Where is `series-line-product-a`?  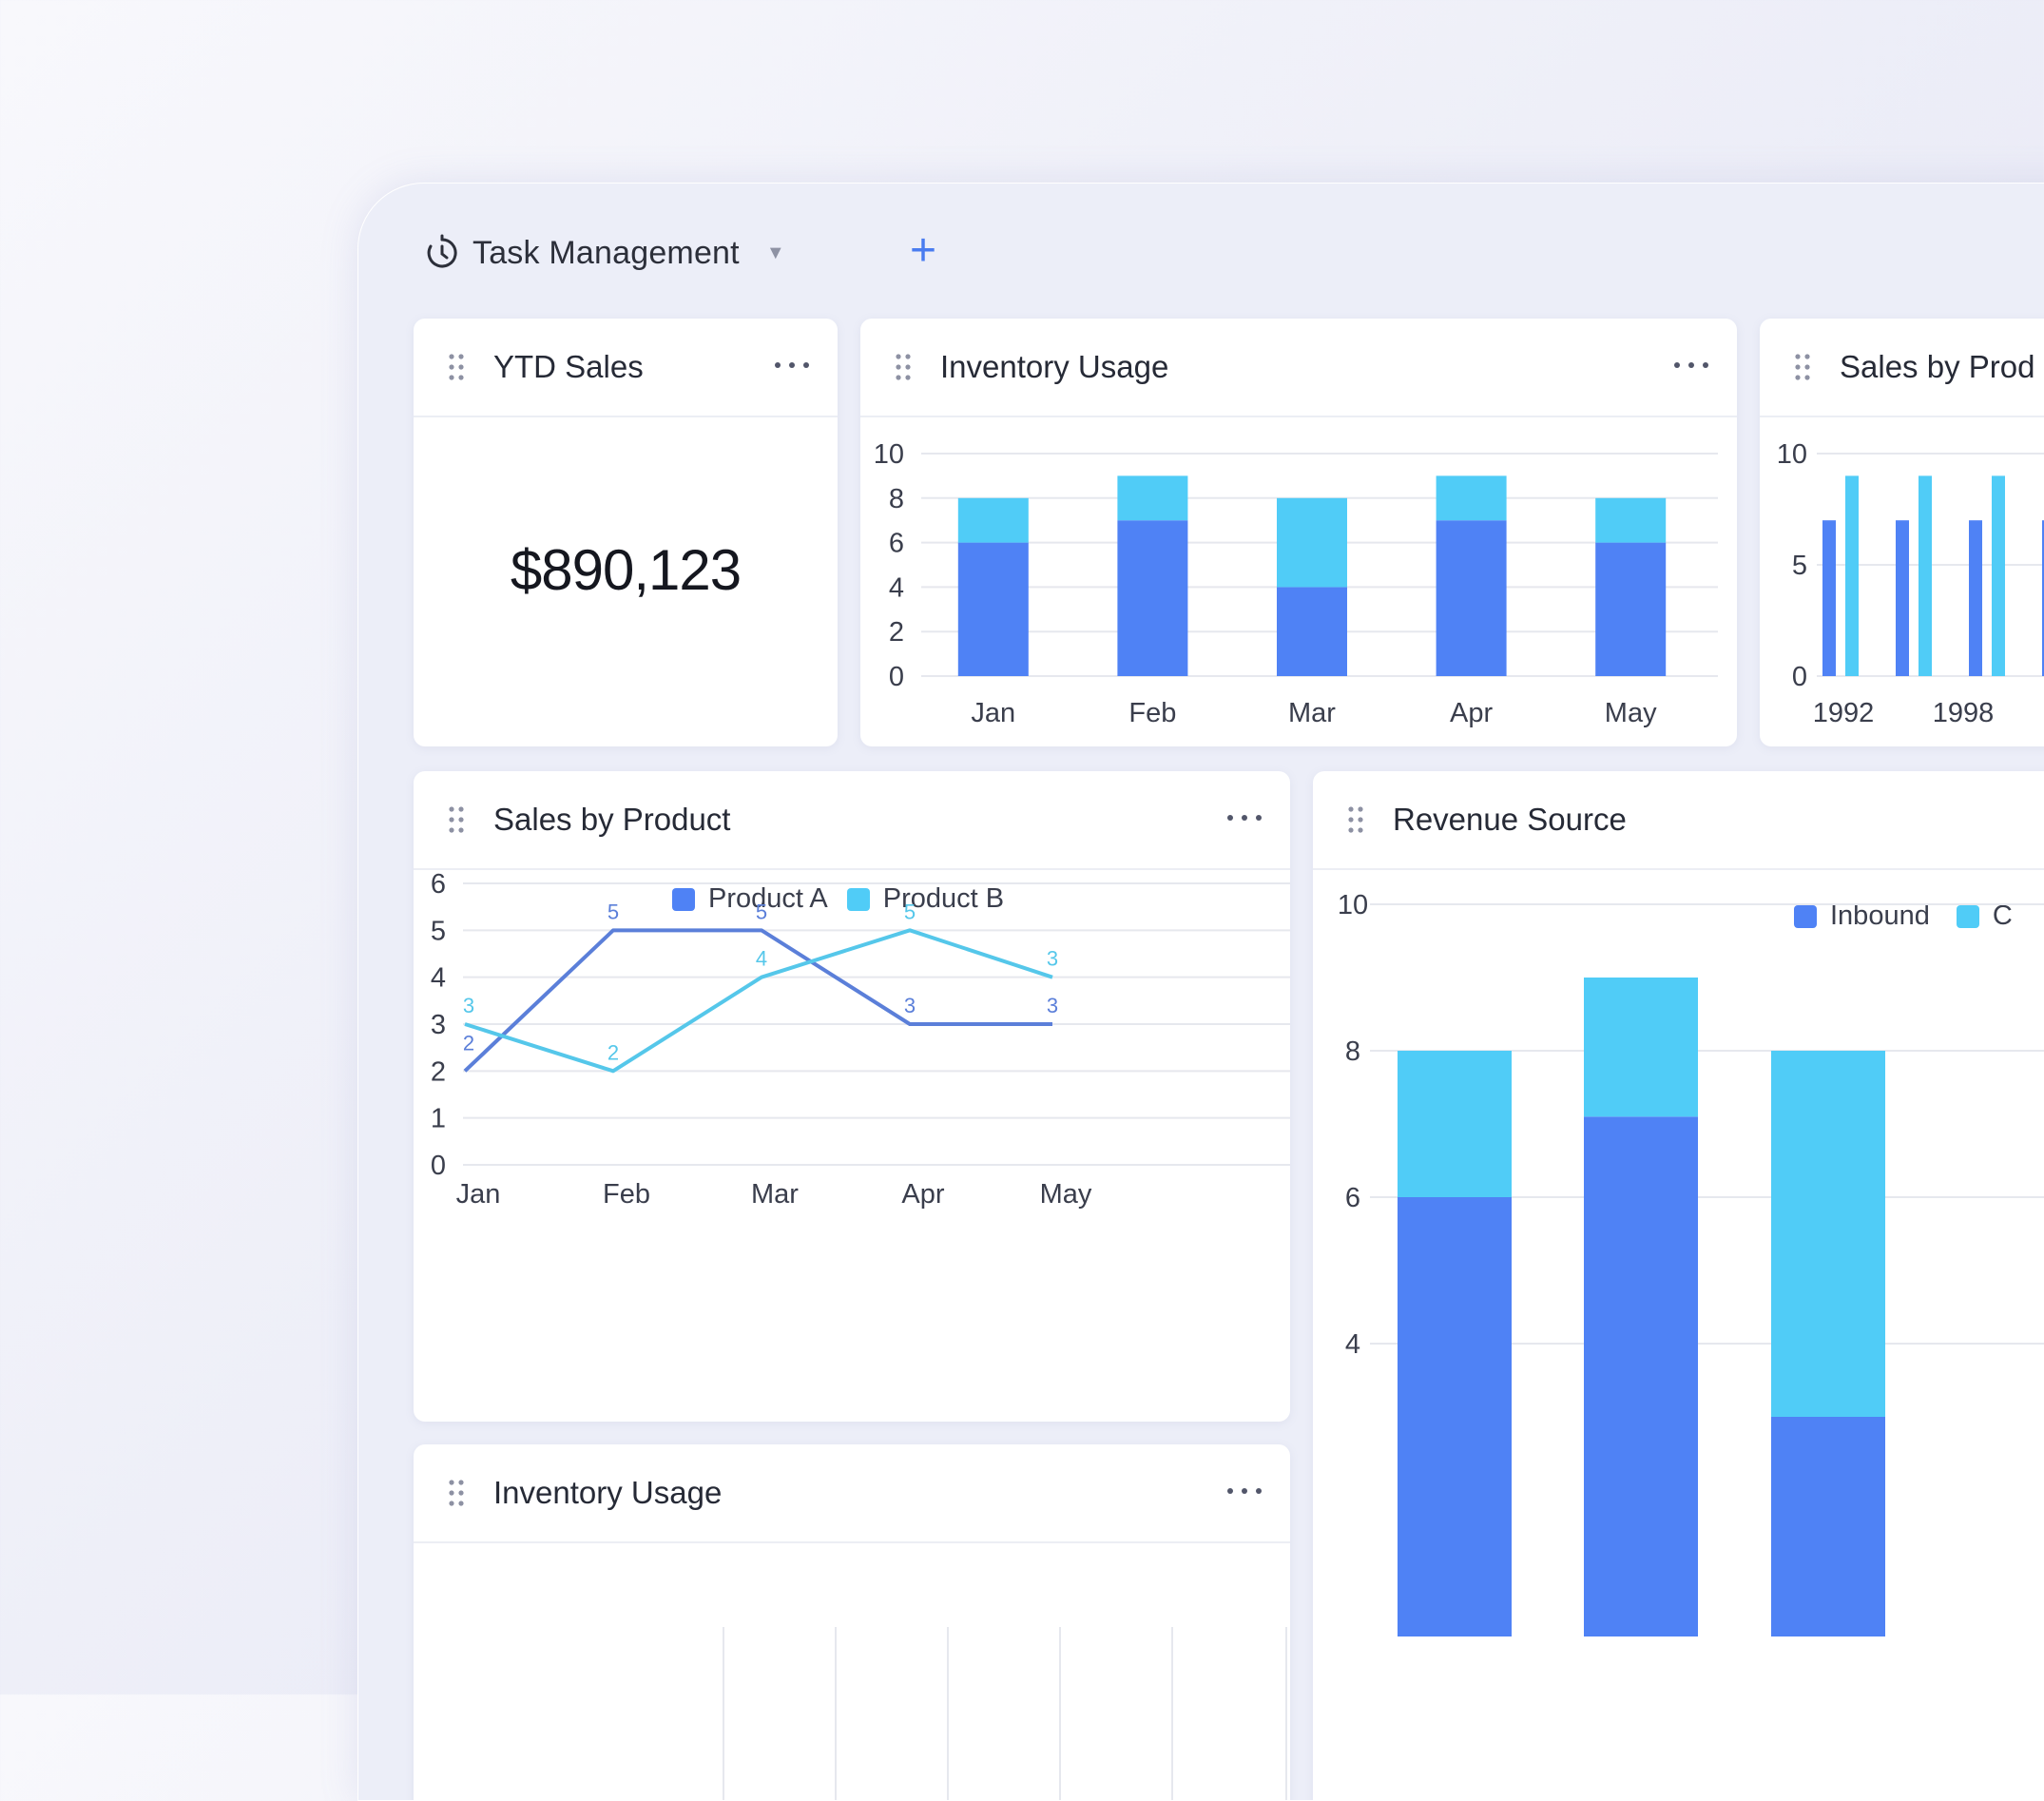
series-line-product-a is located at coordinates (758, 1000).